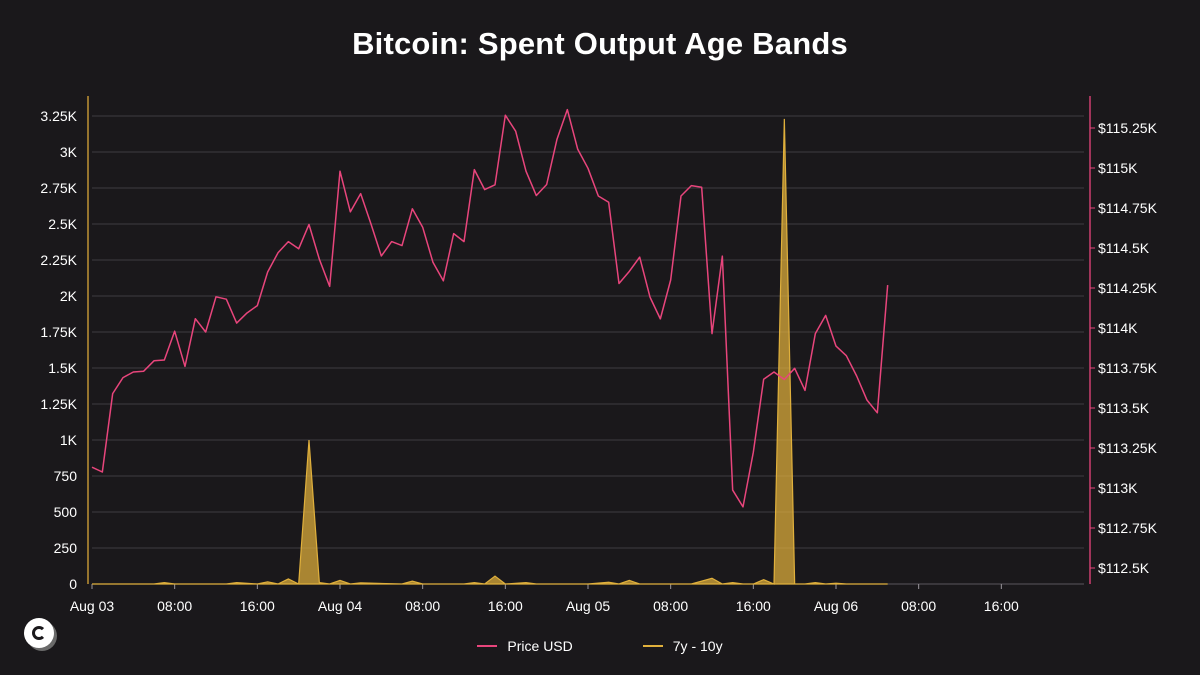  I want to click on legend-label-7y-10y: 7y - 10y, so click(697, 646).